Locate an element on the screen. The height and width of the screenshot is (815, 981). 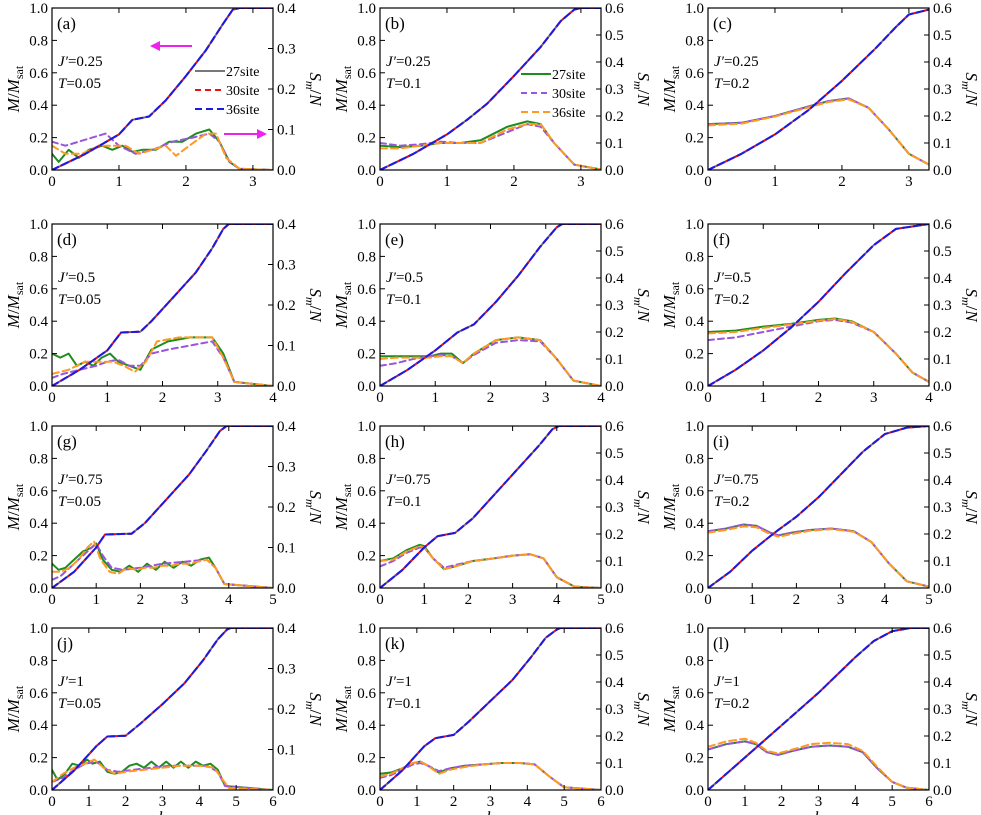
panel-label: (f) is located at coordinates (721, 239).